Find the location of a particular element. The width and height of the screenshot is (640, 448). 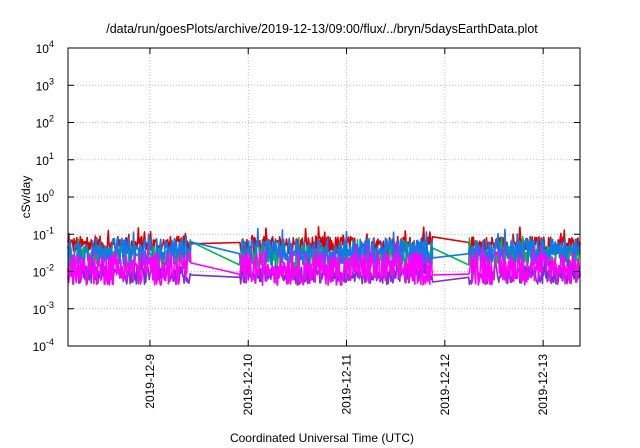

series-group is located at coordinates (324, 256).